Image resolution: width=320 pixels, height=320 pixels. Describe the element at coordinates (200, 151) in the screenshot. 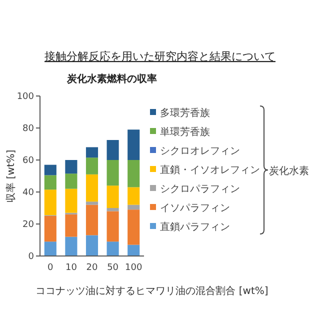

I see `legend-label: シクロオレフィン` at that location.